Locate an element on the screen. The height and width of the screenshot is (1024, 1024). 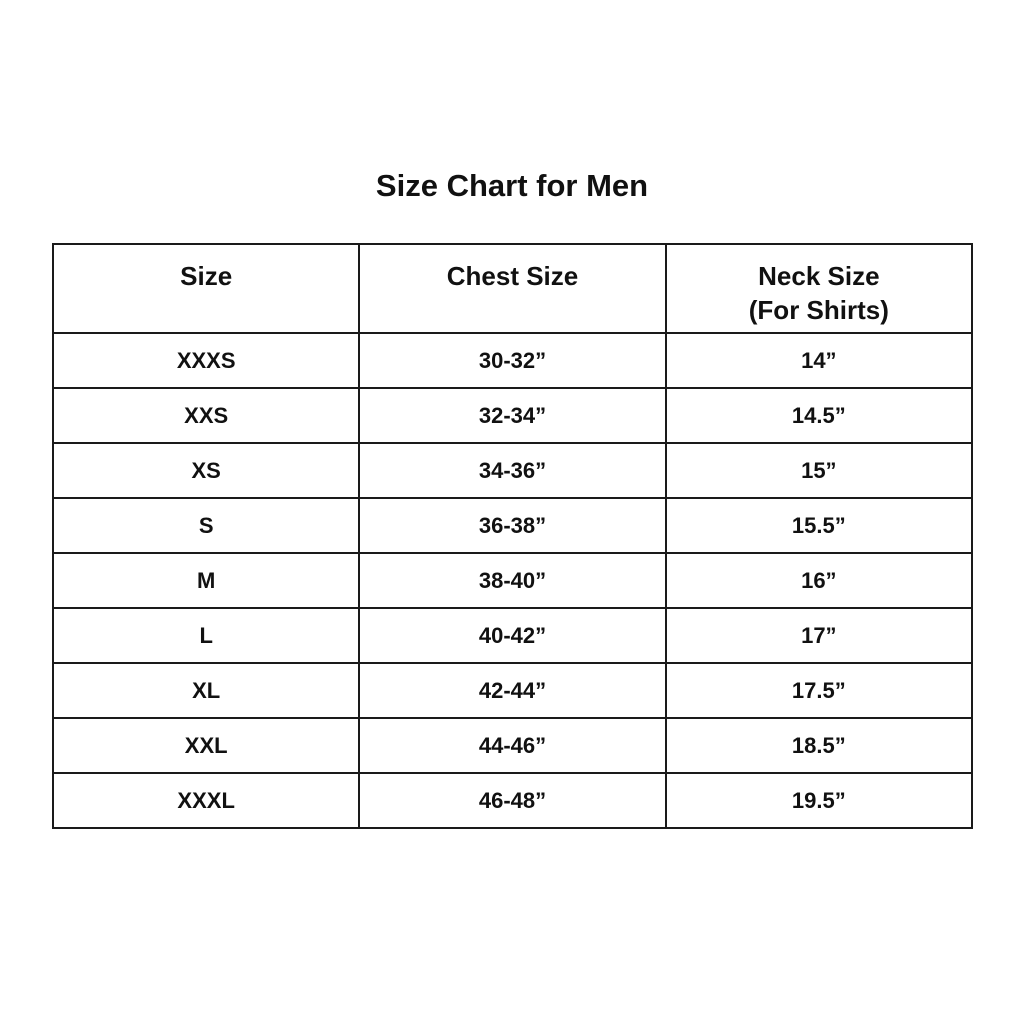
table-row: XL 42-44” 17.5” is located at coordinates (512, 690).